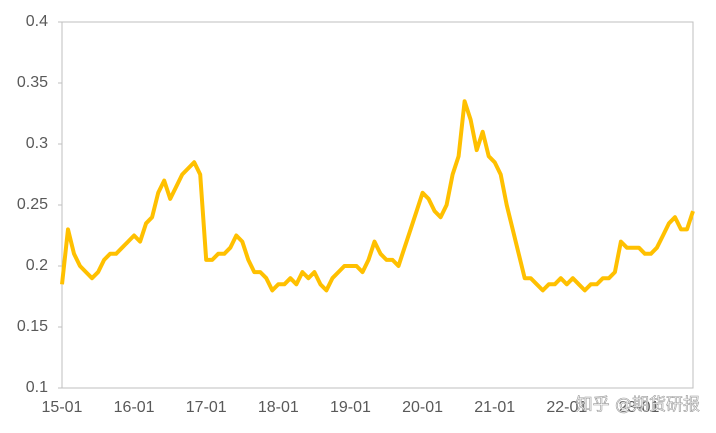 This screenshot has width=716, height=433. I want to click on x-tick-label: 15-01, so click(62, 407).